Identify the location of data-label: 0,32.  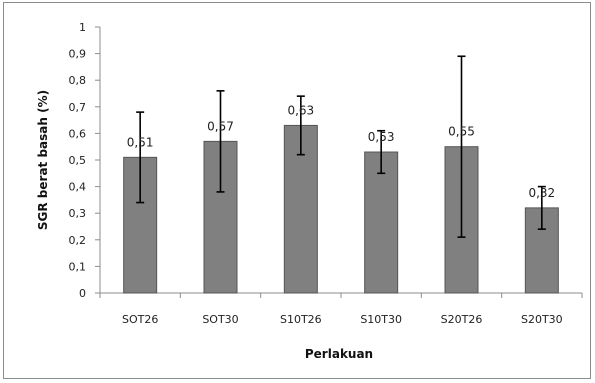
(541, 193).